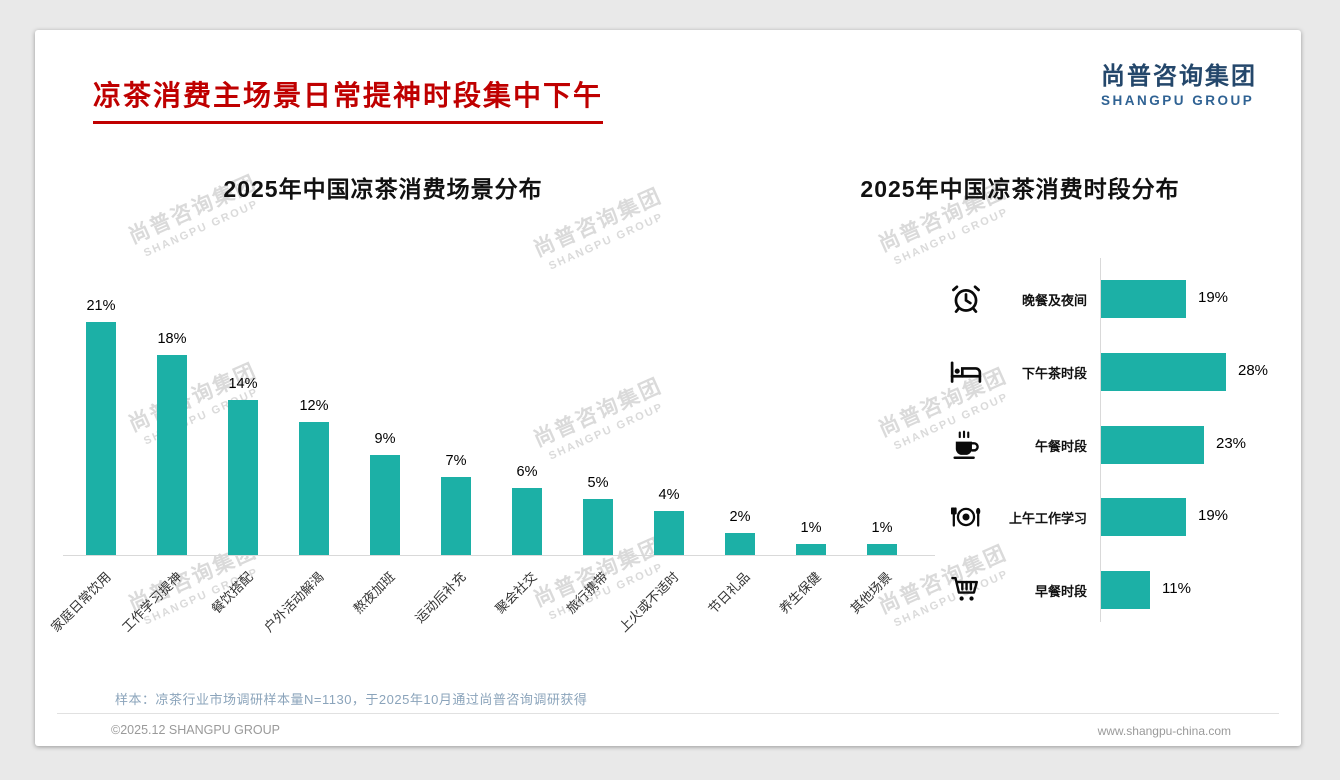 The height and width of the screenshot is (780, 1340). Describe the element at coordinates (1054, 300) in the screenshot. I see `time-slot-label: 晚餐及夜间` at that location.